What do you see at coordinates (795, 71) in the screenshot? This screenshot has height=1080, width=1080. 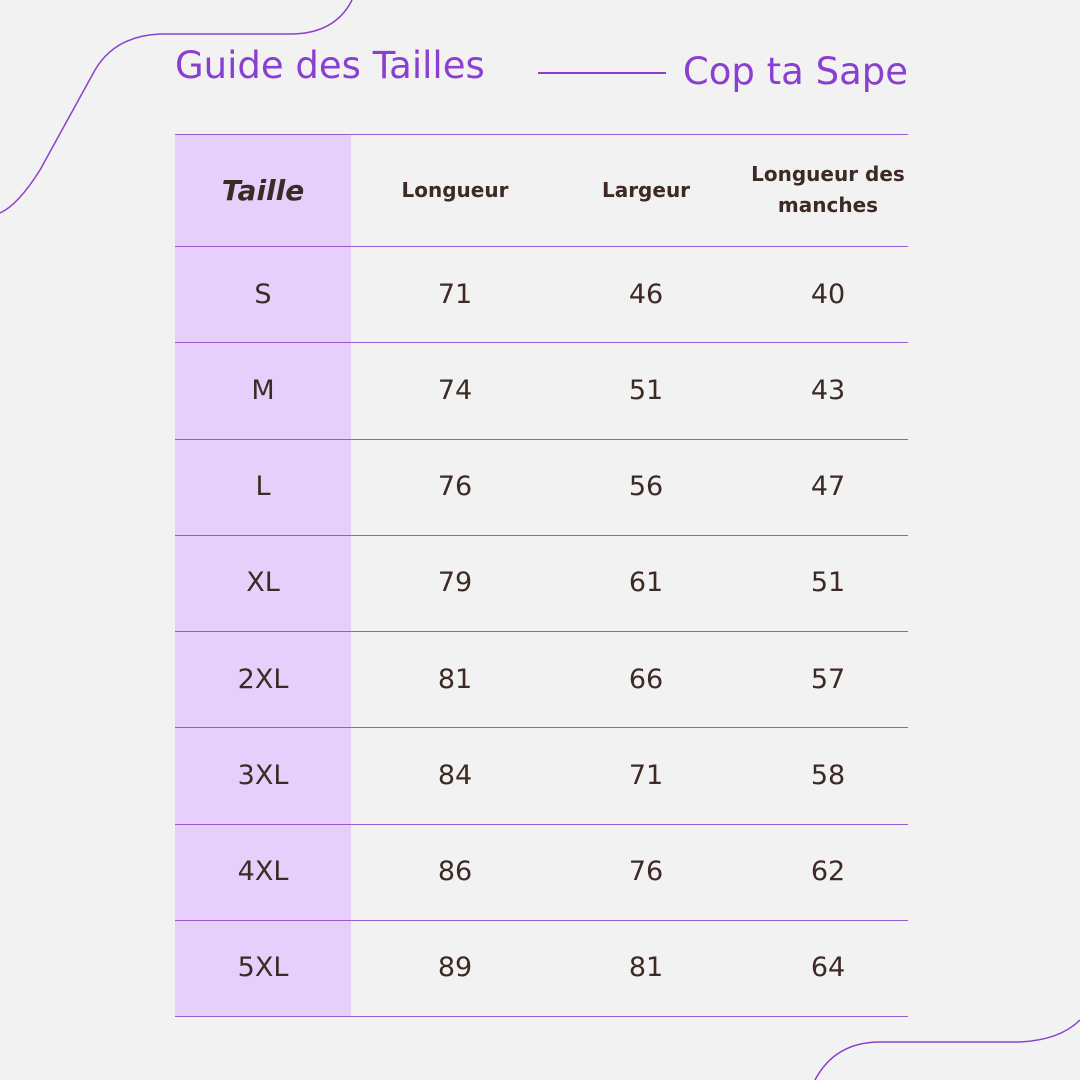 I see `brand: Cop ta Sape` at bounding box center [795, 71].